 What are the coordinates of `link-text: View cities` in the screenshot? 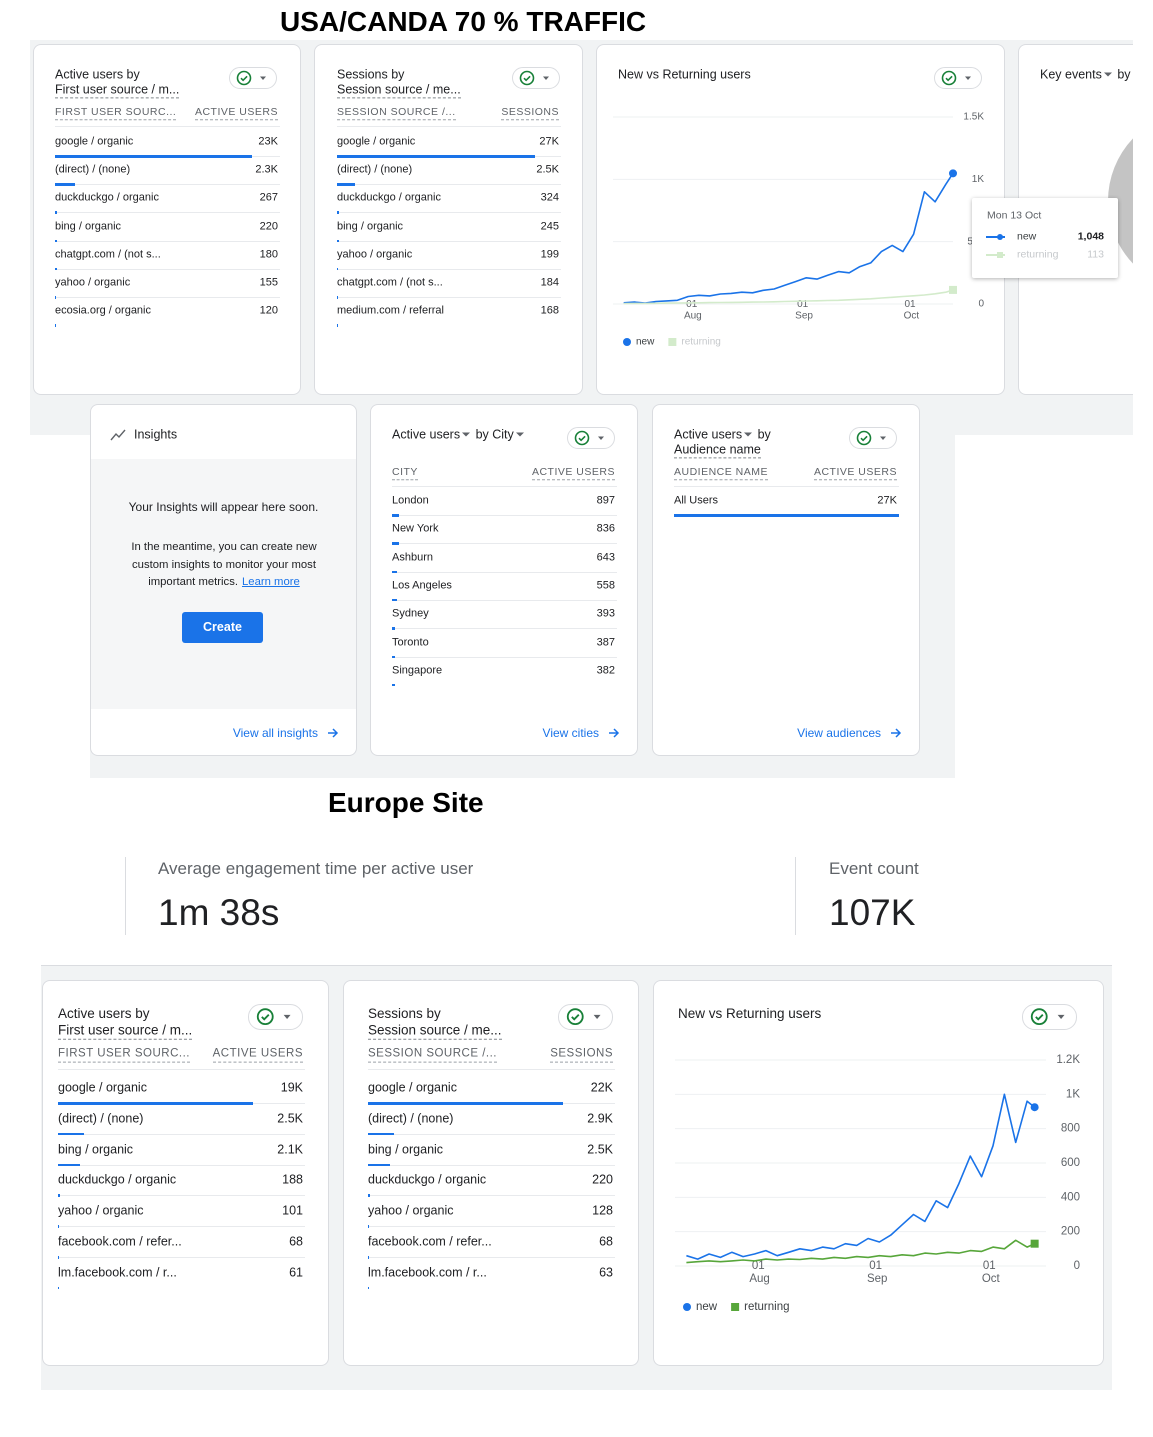 It's located at (570, 733).